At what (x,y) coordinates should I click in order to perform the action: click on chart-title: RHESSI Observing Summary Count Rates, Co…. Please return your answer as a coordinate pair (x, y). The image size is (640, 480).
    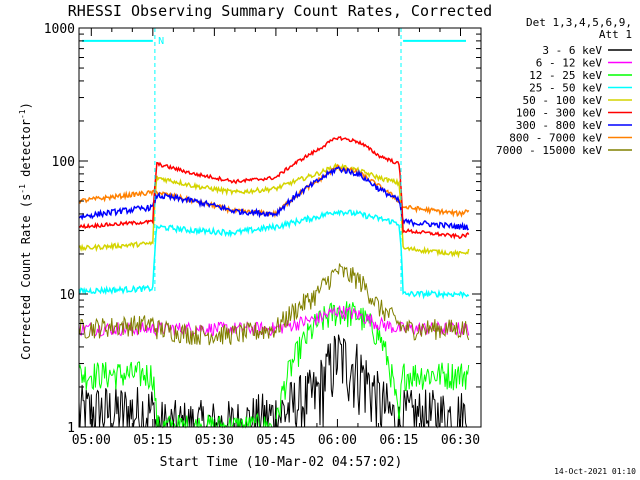
    Looking at the image, I should click on (280, 11).